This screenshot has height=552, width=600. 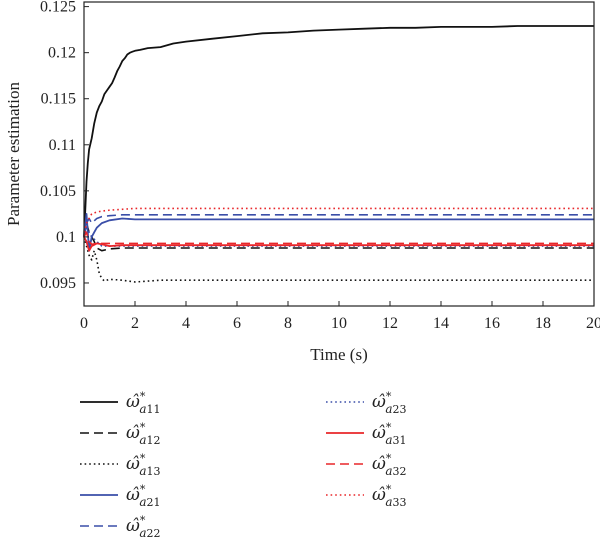 What do you see at coordinates (120, 465) in the screenshot?
I see `legend-item-13: ω̂* a13` at bounding box center [120, 465].